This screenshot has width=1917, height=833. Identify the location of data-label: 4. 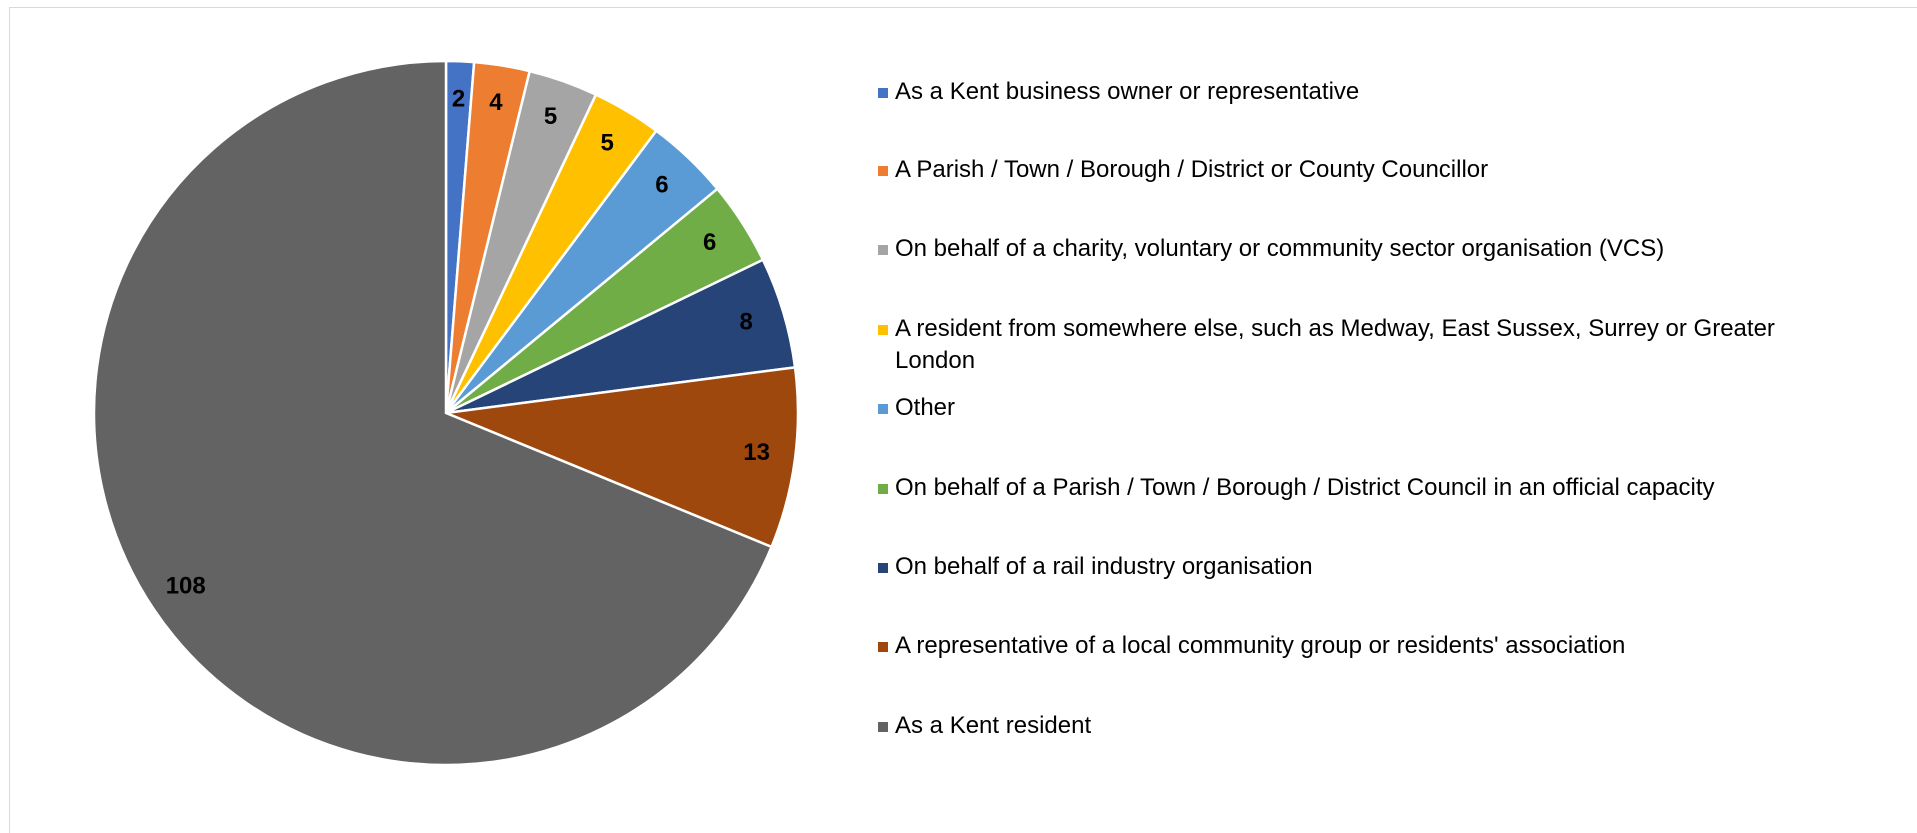
(496, 102).